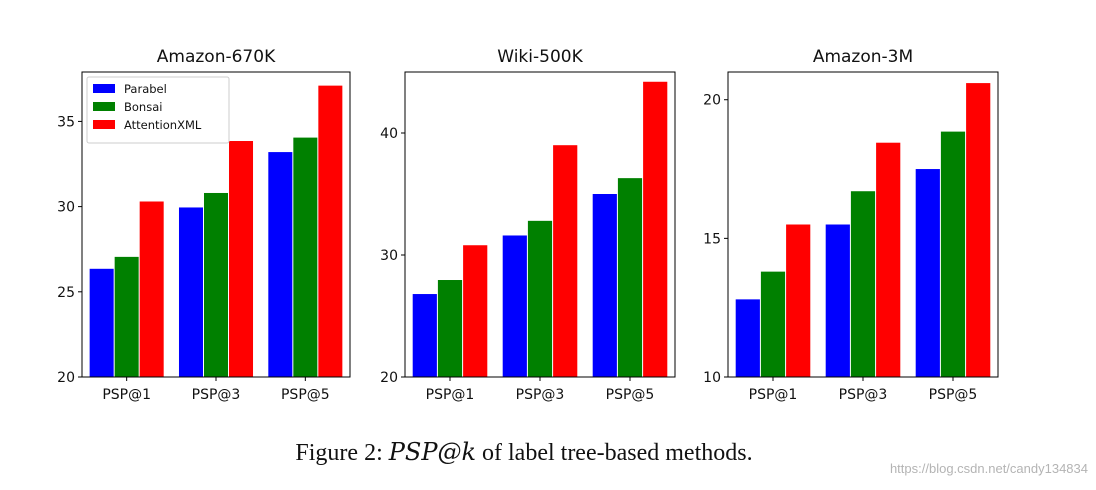 Image resolution: width=1096 pixels, height=490 pixels. What do you see at coordinates (143, 107) in the screenshot?
I see `legend-label: Bonsai` at bounding box center [143, 107].